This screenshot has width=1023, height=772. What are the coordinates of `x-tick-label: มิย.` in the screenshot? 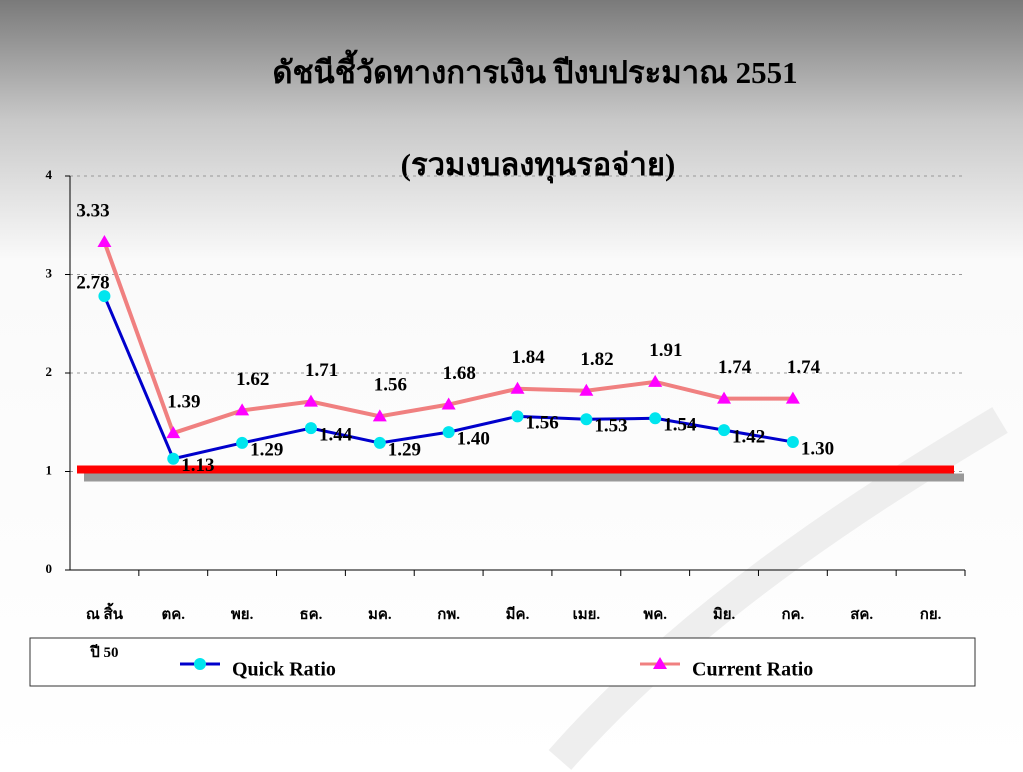 It's located at (724, 615).